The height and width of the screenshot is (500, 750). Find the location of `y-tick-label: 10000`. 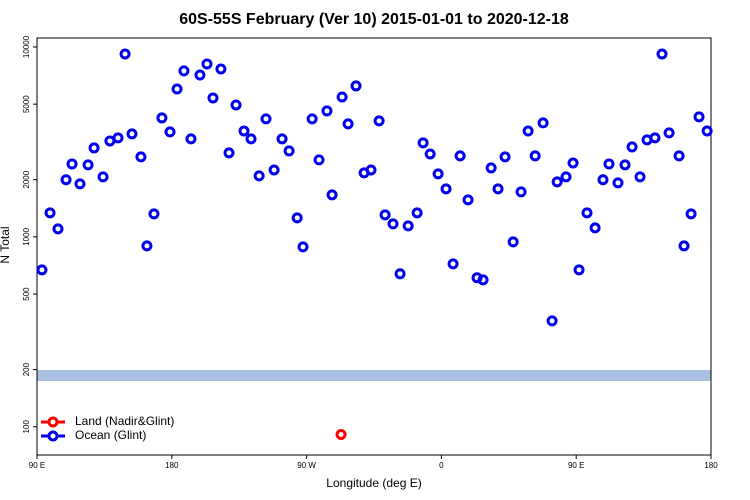

y-tick-label: 10000 is located at coordinates (26, 46).